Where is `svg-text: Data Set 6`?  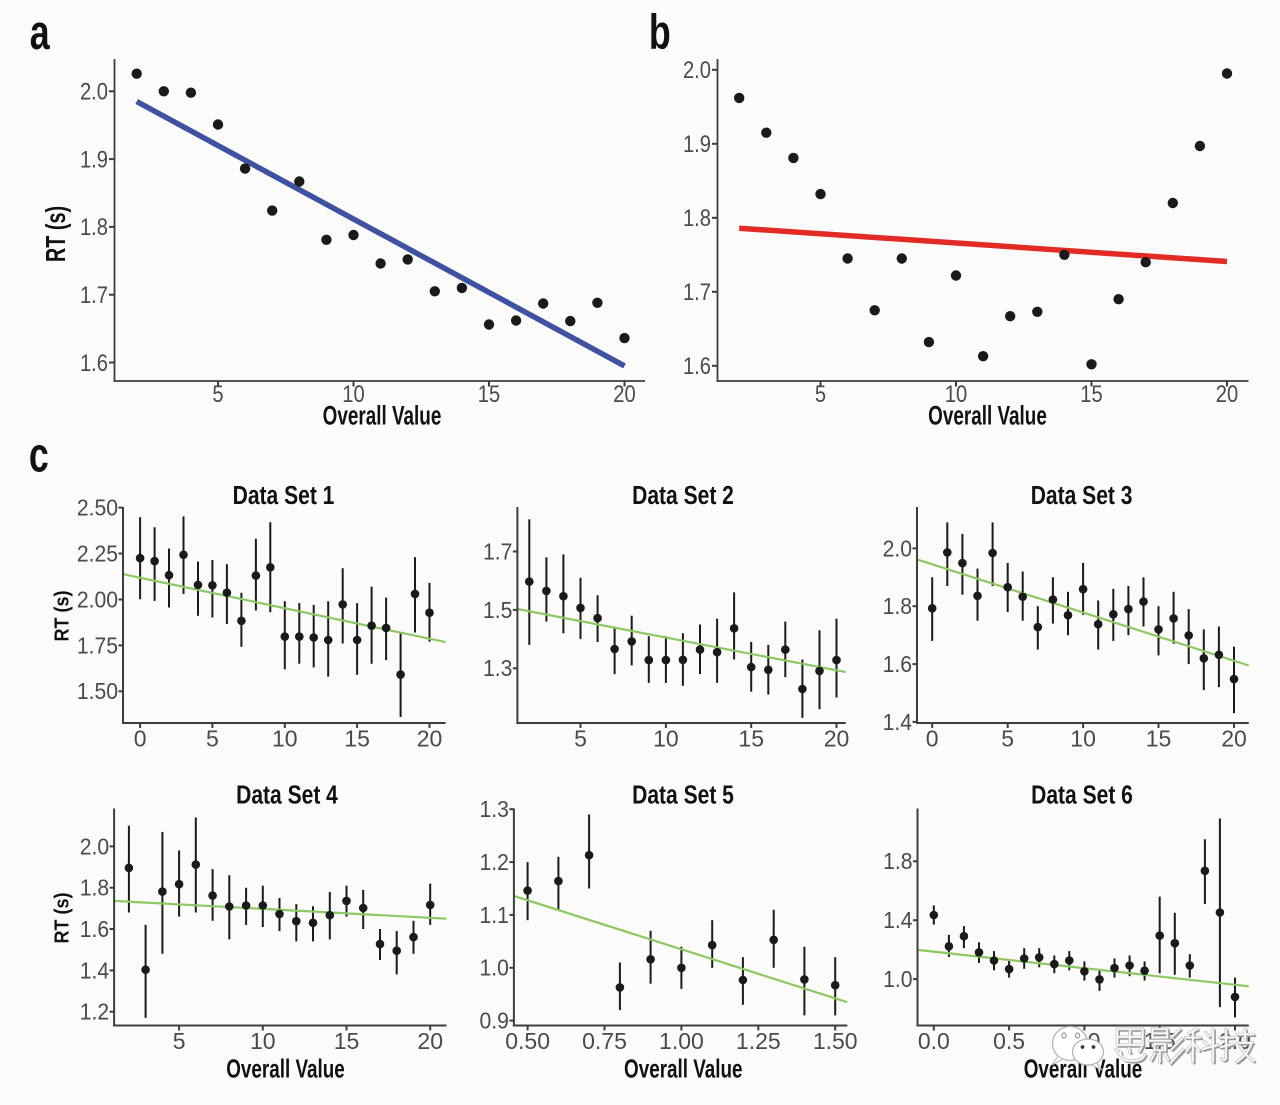
svg-text: Data Set 6 is located at coordinates (1082, 796).